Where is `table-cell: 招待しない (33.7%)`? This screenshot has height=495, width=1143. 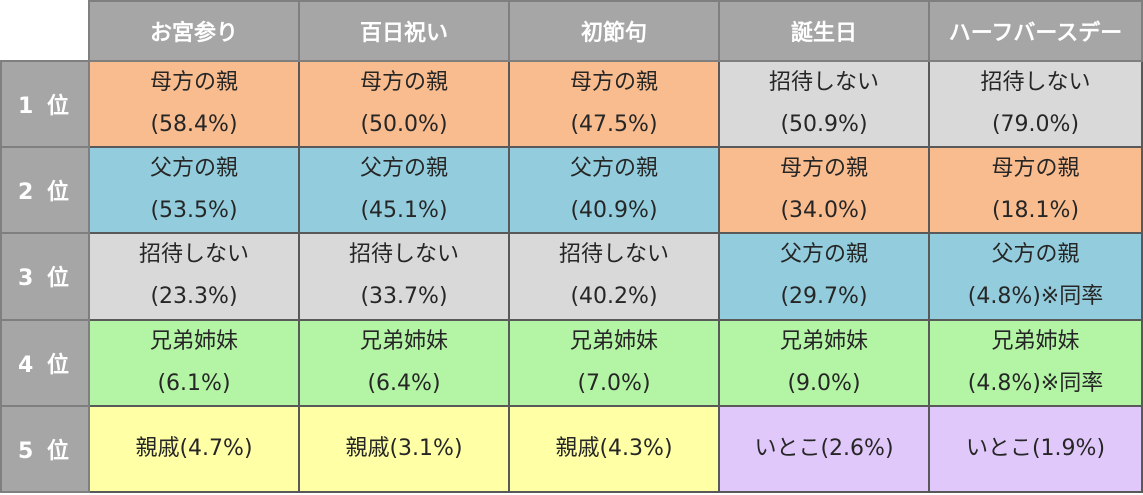 table-cell: 招待しない (33.7%) is located at coordinates (404, 276).